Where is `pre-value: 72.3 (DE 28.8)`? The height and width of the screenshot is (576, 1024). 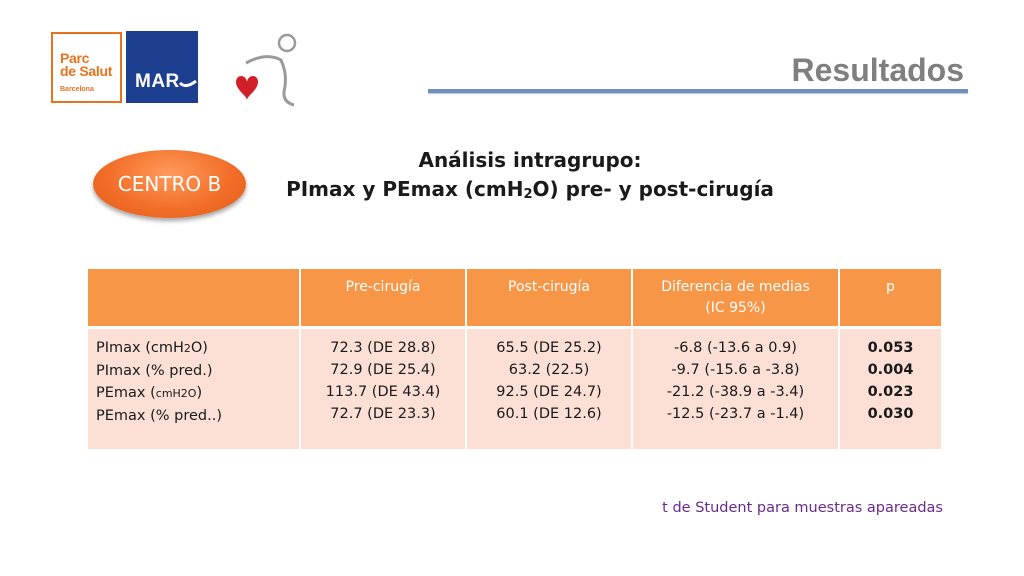
pre-value: 72.3 (DE 28.8) is located at coordinates (383, 347).